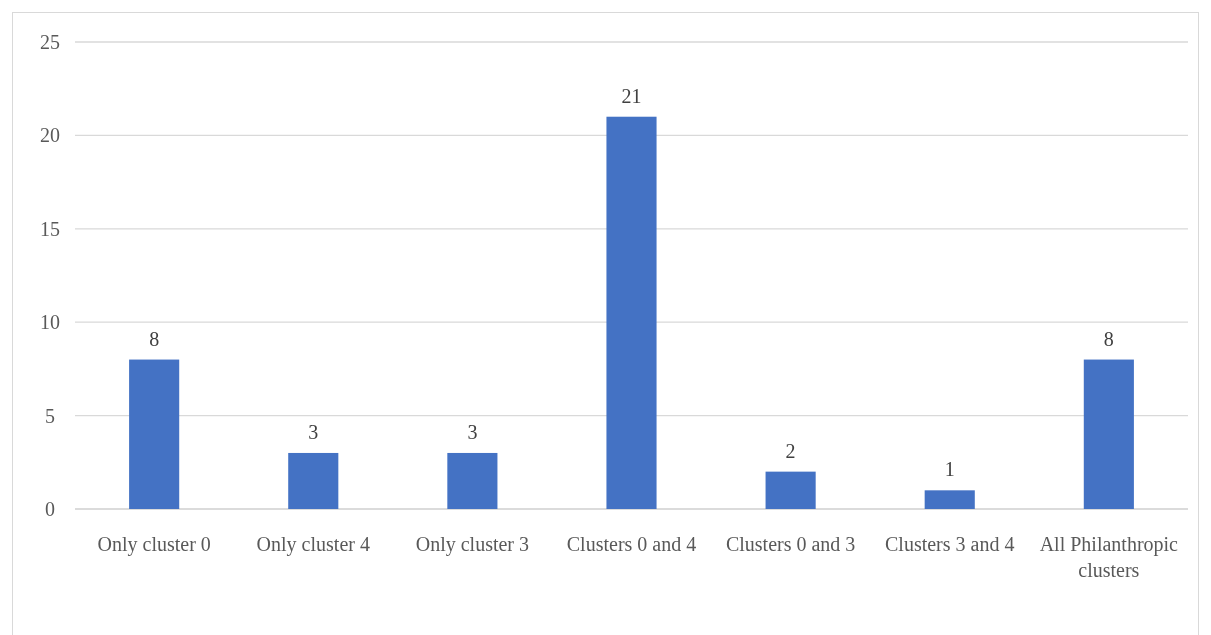 Image resolution: width=1211 pixels, height=635 pixels. Describe the element at coordinates (949, 469) in the screenshot. I see `data-label: 1` at that location.